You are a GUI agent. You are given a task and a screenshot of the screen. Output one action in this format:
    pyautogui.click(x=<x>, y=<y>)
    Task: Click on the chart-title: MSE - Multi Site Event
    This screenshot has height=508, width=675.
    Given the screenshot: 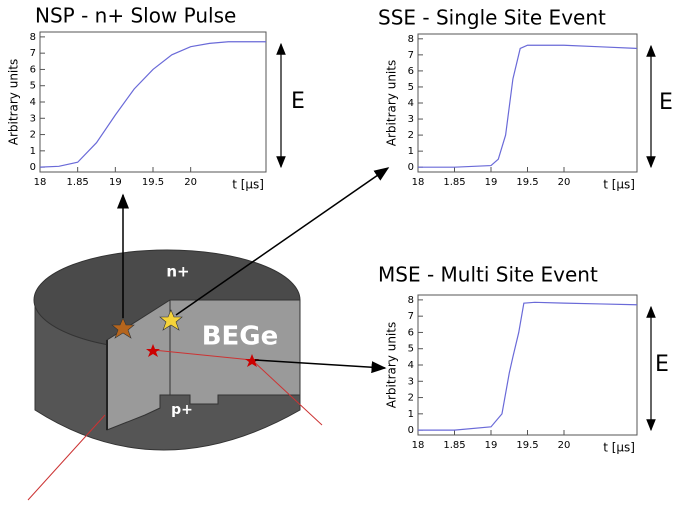 What is the action you would take?
    pyautogui.click(x=488, y=275)
    